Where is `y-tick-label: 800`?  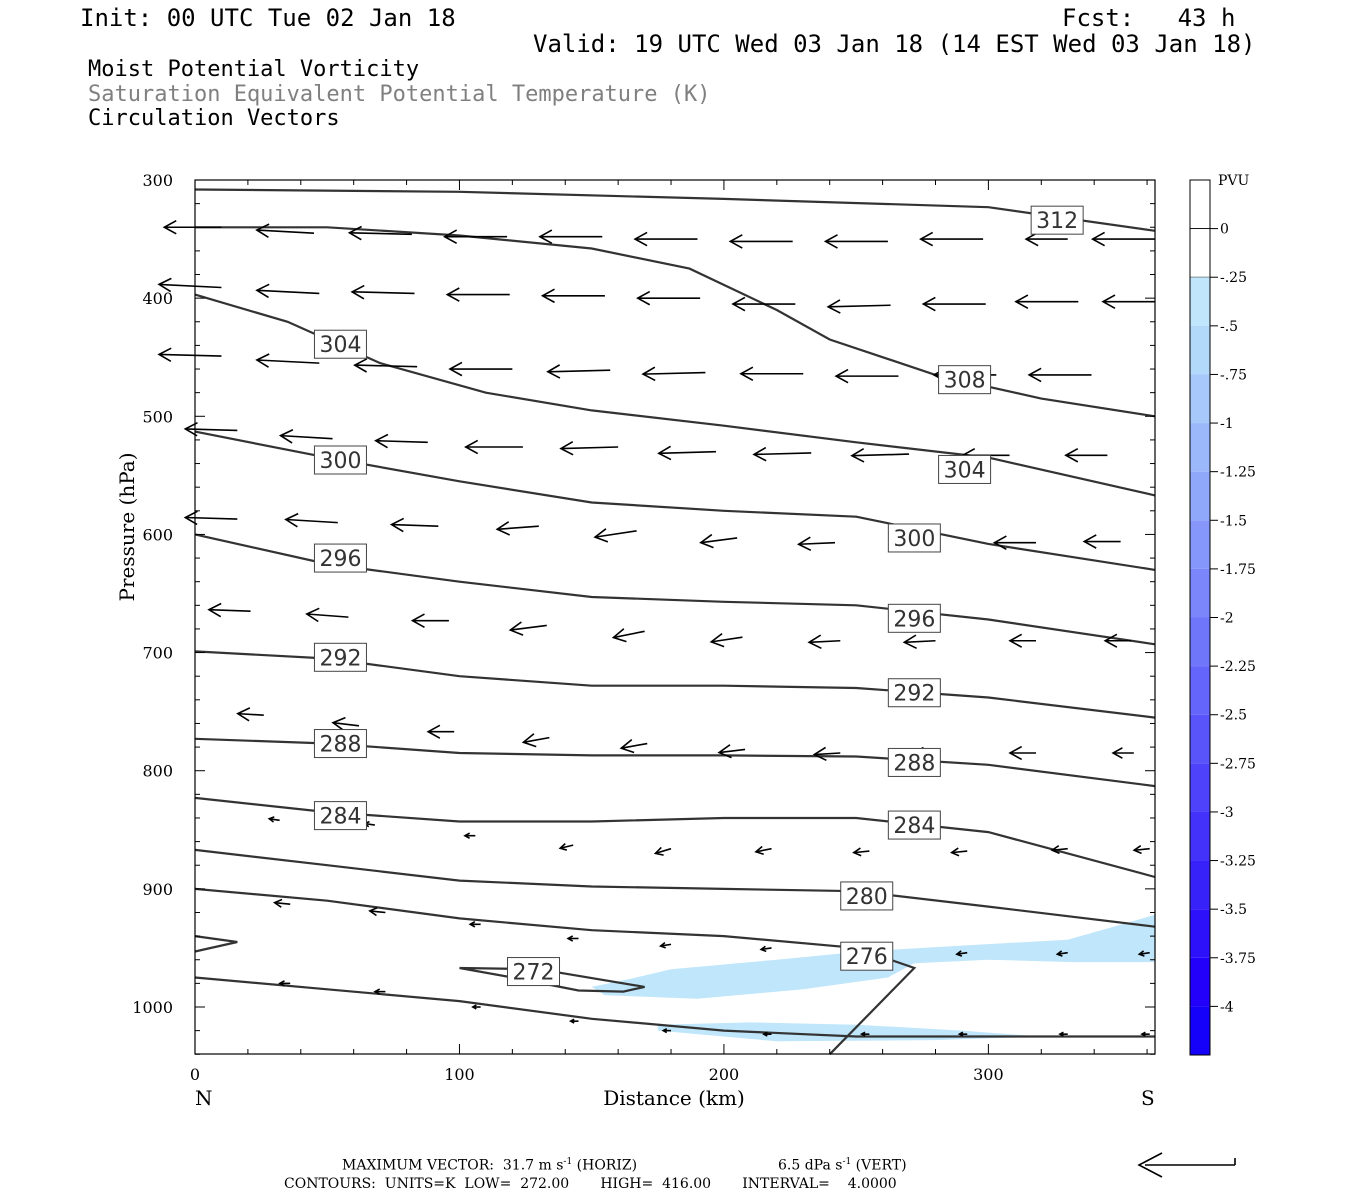 y-tick-label: 800 is located at coordinates (157, 771).